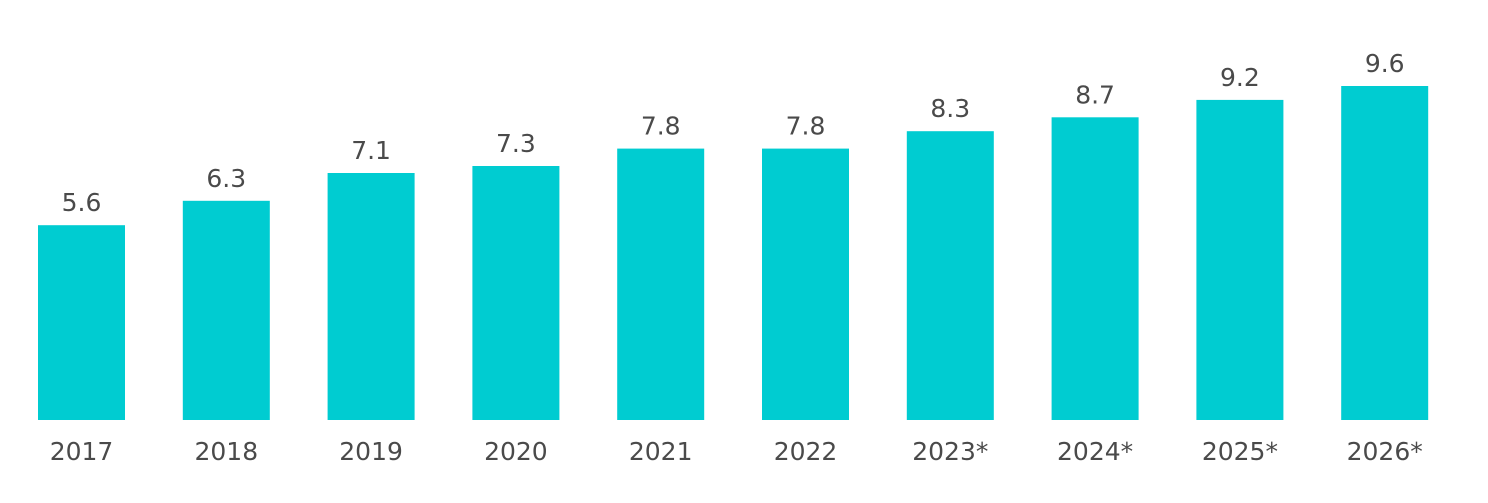 This screenshot has height=503, width=1488. I want to click on bar-2020, so click(516, 293).